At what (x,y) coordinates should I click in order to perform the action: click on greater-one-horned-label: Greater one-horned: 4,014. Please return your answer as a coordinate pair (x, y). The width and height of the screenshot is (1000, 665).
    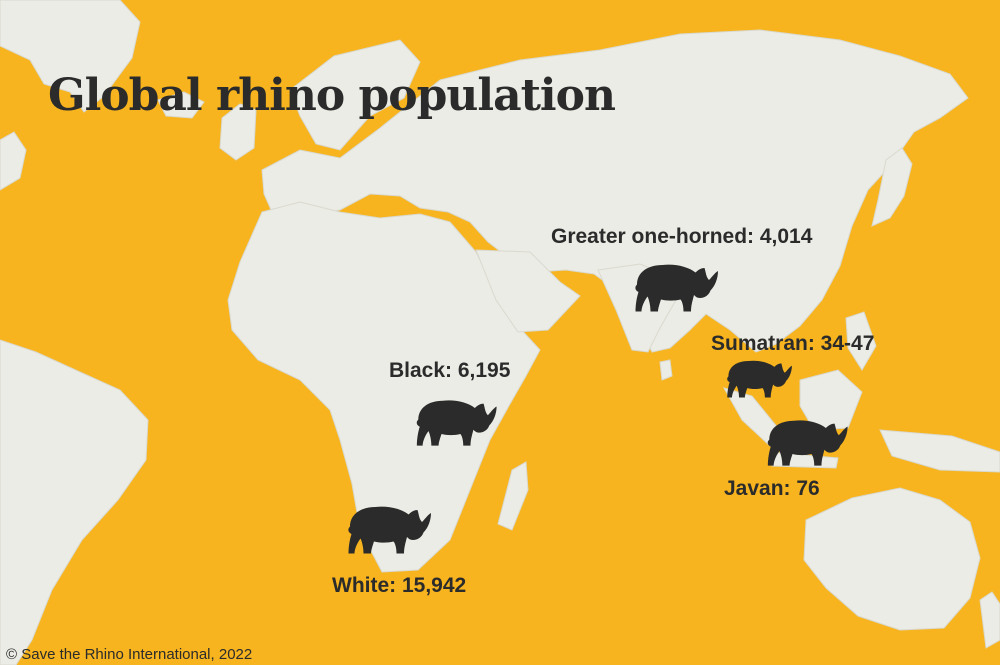
    Looking at the image, I should click on (682, 236).